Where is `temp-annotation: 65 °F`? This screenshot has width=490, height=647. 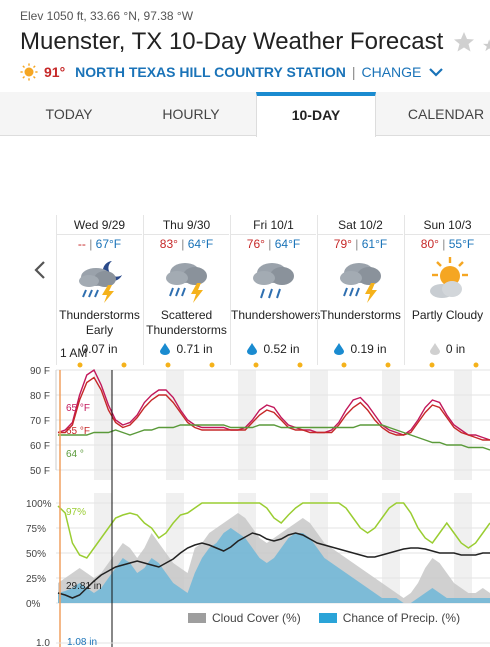 temp-annotation: 65 °F is located at coordinates (78, 408).